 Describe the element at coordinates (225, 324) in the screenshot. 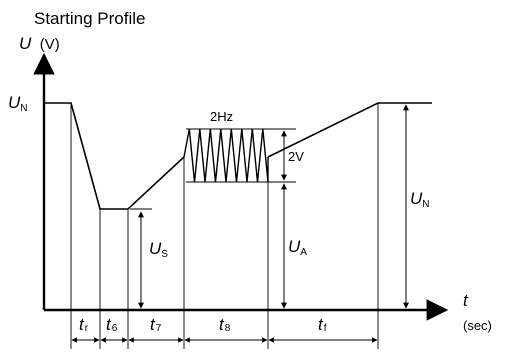

I see `interval-label-t8: t8` at that location.